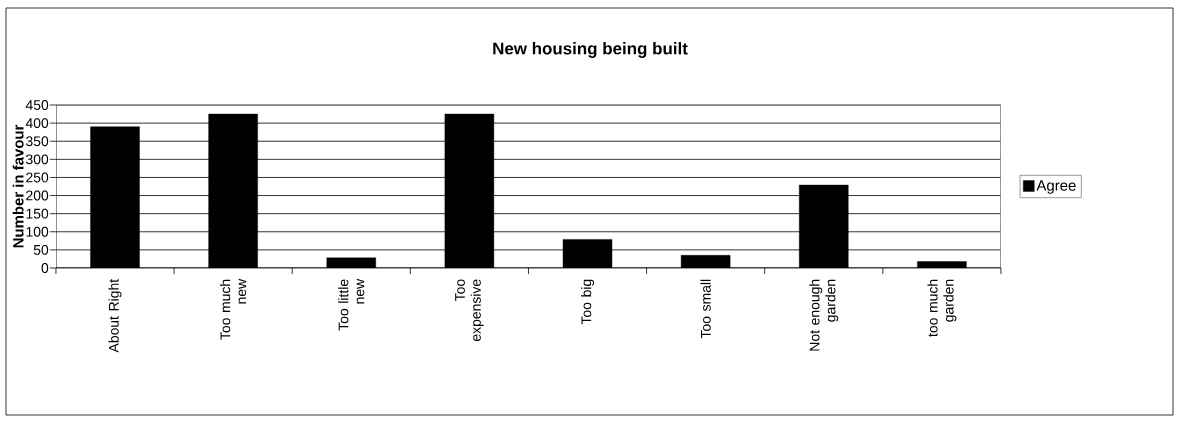 This screenshot has height=423, width=1179. What do you see at coordinates (1056, 187) in the screenshot?
I see `legend-label: Agree` at bounding box center [1056, 187].